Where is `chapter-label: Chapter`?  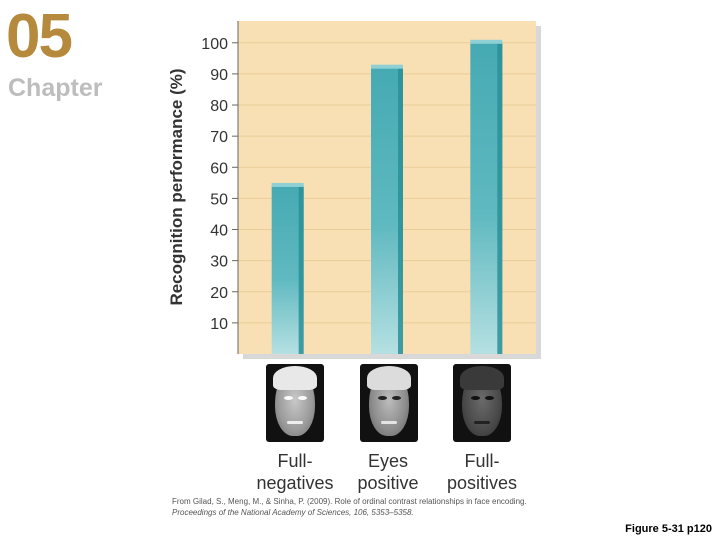 chapter-label: Chapter is located at coordinates (55, 88).